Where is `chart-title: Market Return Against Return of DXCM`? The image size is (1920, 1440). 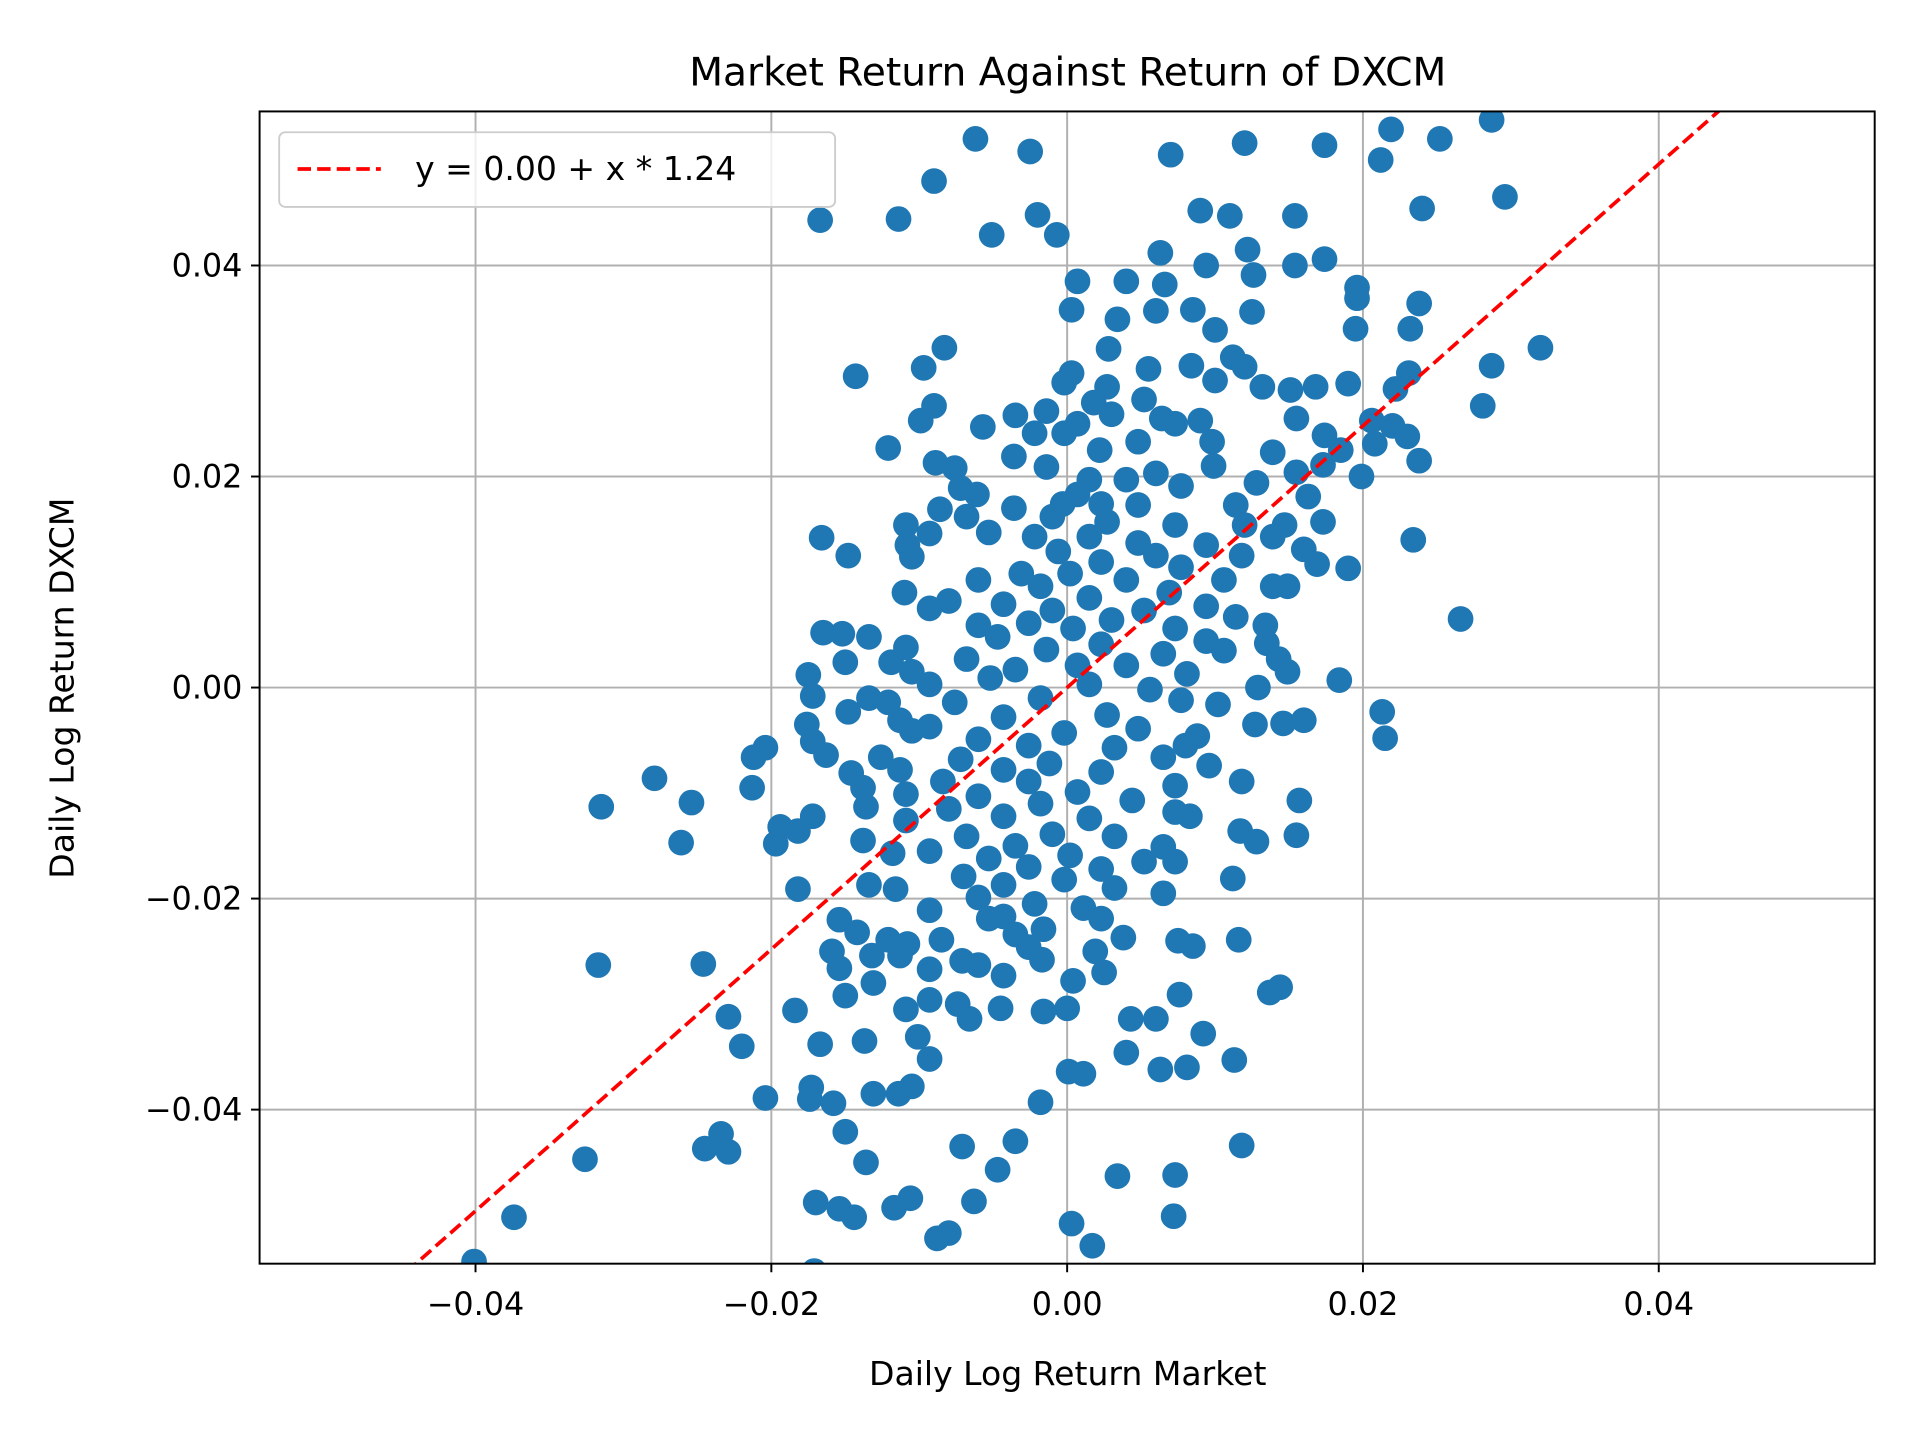
chart-title: Market Return Against Return of DXCM is located at coordinates (1067, 73).